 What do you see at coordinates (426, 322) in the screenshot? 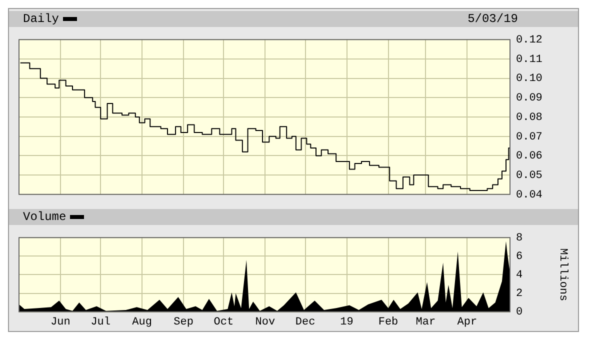
I see `x-tick-label: Mar` at bounding box center [426, 322].